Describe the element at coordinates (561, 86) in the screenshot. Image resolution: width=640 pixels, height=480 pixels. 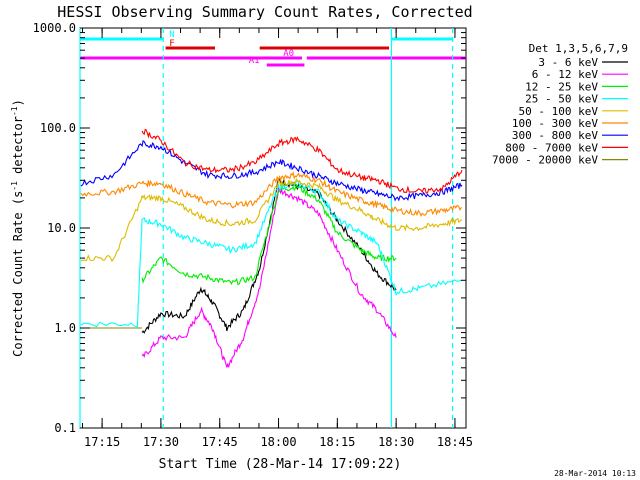
I see `legend-label: 12 - 25 keV` at that location.